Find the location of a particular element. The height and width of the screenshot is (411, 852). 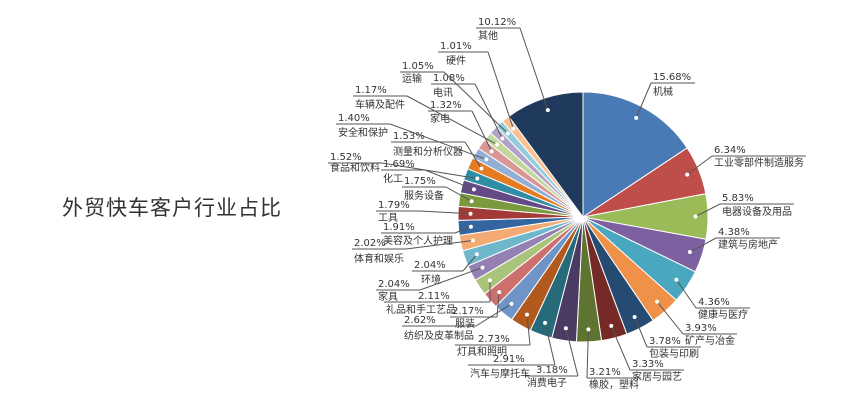

slice-percent-label: 5.83% is located at coordinates (738, 198).